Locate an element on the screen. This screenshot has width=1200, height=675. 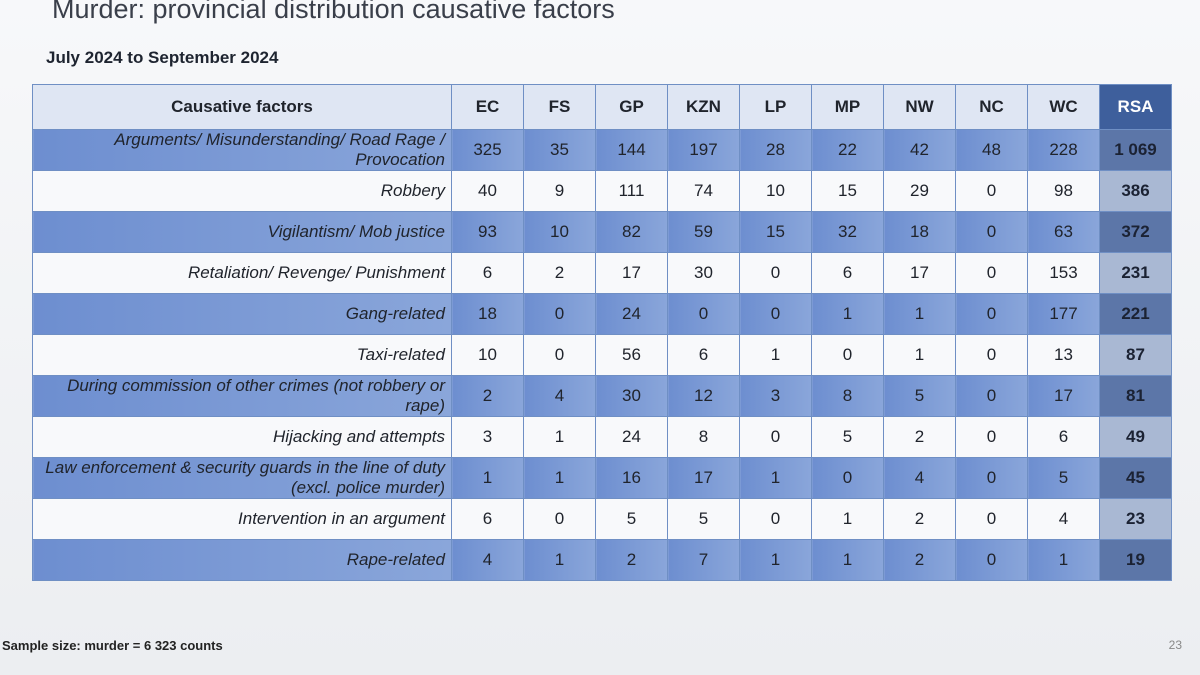
table-cell: 153 is located at coordinates (1063, 273).